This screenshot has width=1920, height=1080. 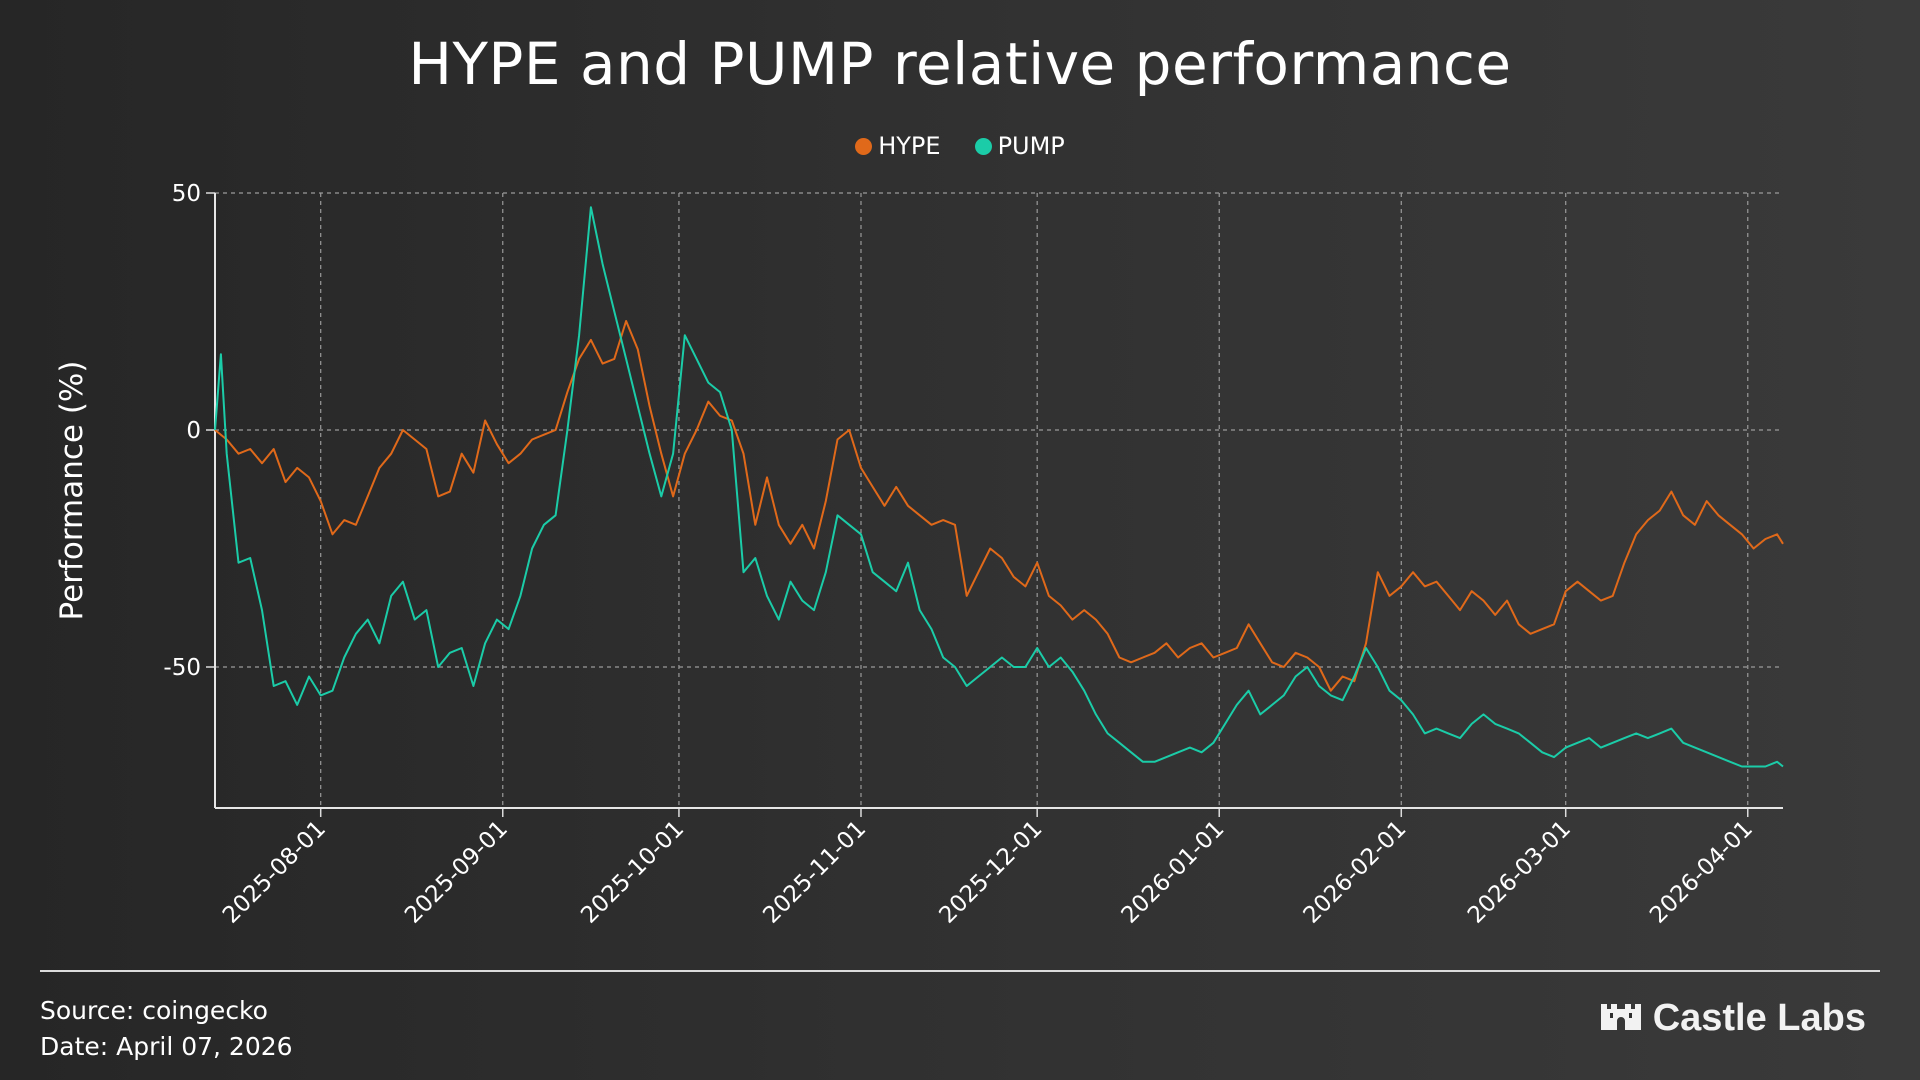 I want to click on legend-marker-pump, so click(x=983, y=146).